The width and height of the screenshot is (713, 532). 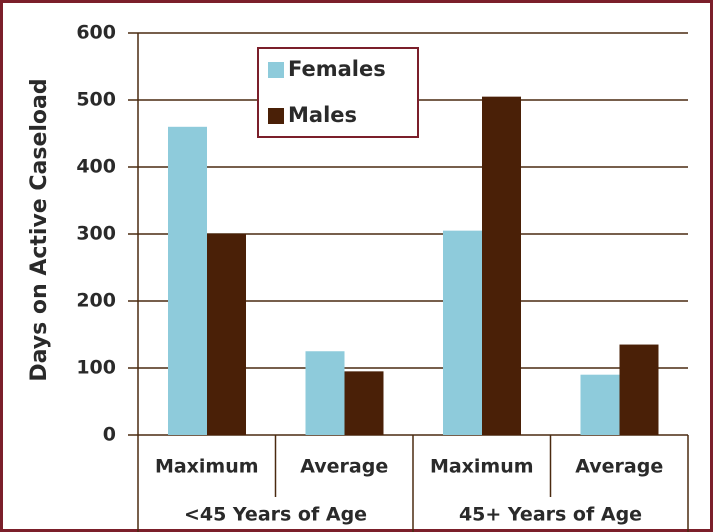 What do you see at coordinates (96, 100) in the screenshot?
I see `y-tick-label: 500` at bounding box center [96, 100].